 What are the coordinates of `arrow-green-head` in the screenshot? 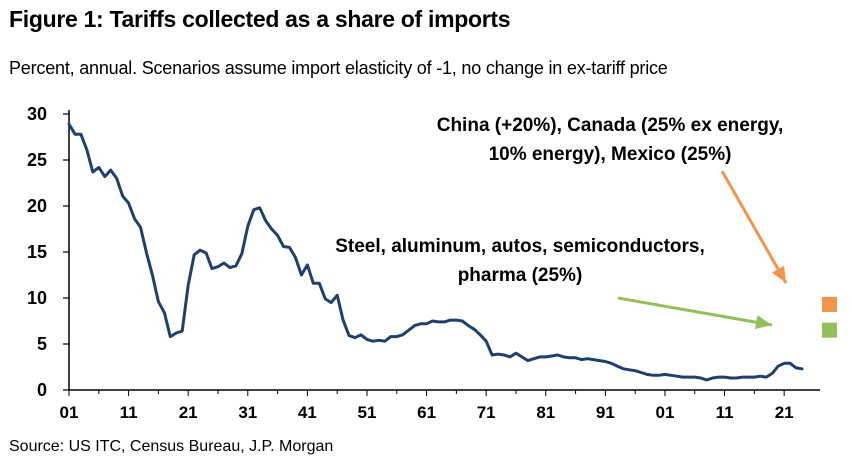 It's located at (763, 322).